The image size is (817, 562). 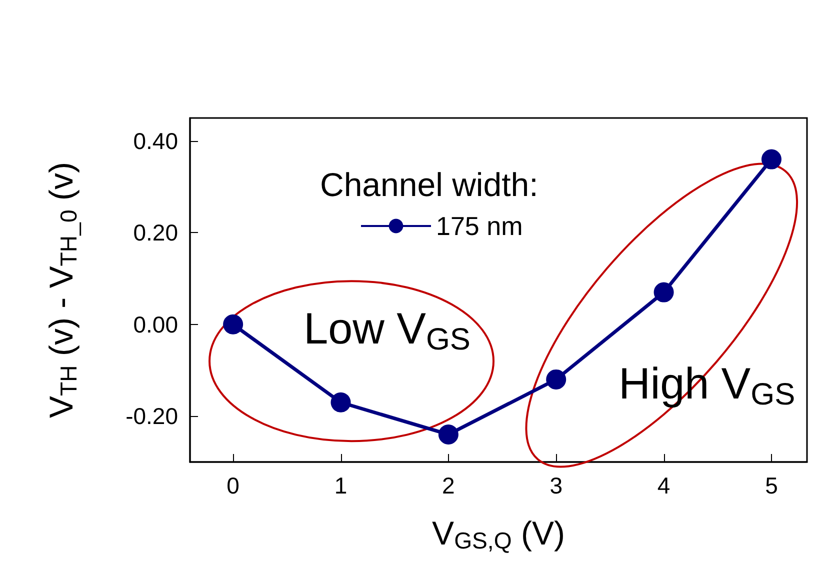 What do you see at coordinates (155, 324) in the screenshot?
I see `y-tick-label: 0.00` at bounding box center [155, 324].